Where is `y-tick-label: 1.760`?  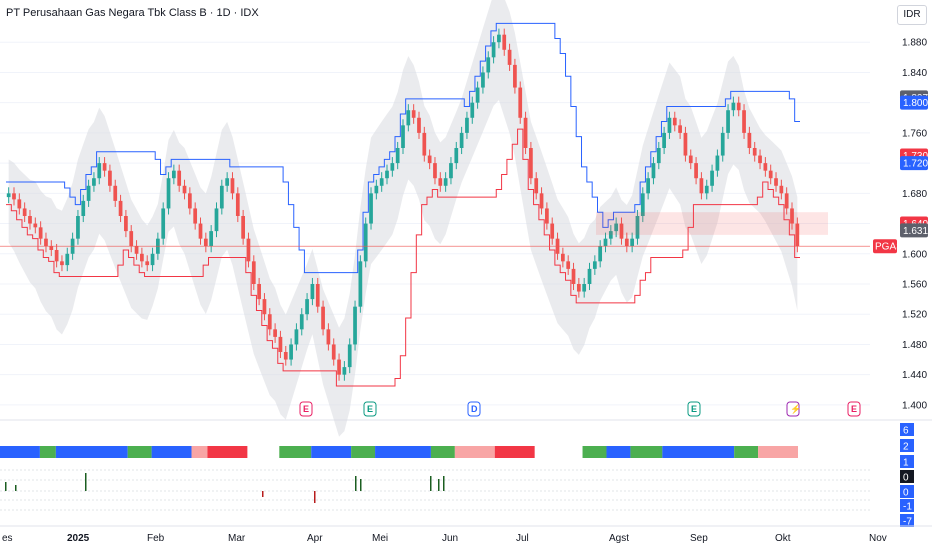
y-tick-label: 1.760 is located at coordinates (914, 133).